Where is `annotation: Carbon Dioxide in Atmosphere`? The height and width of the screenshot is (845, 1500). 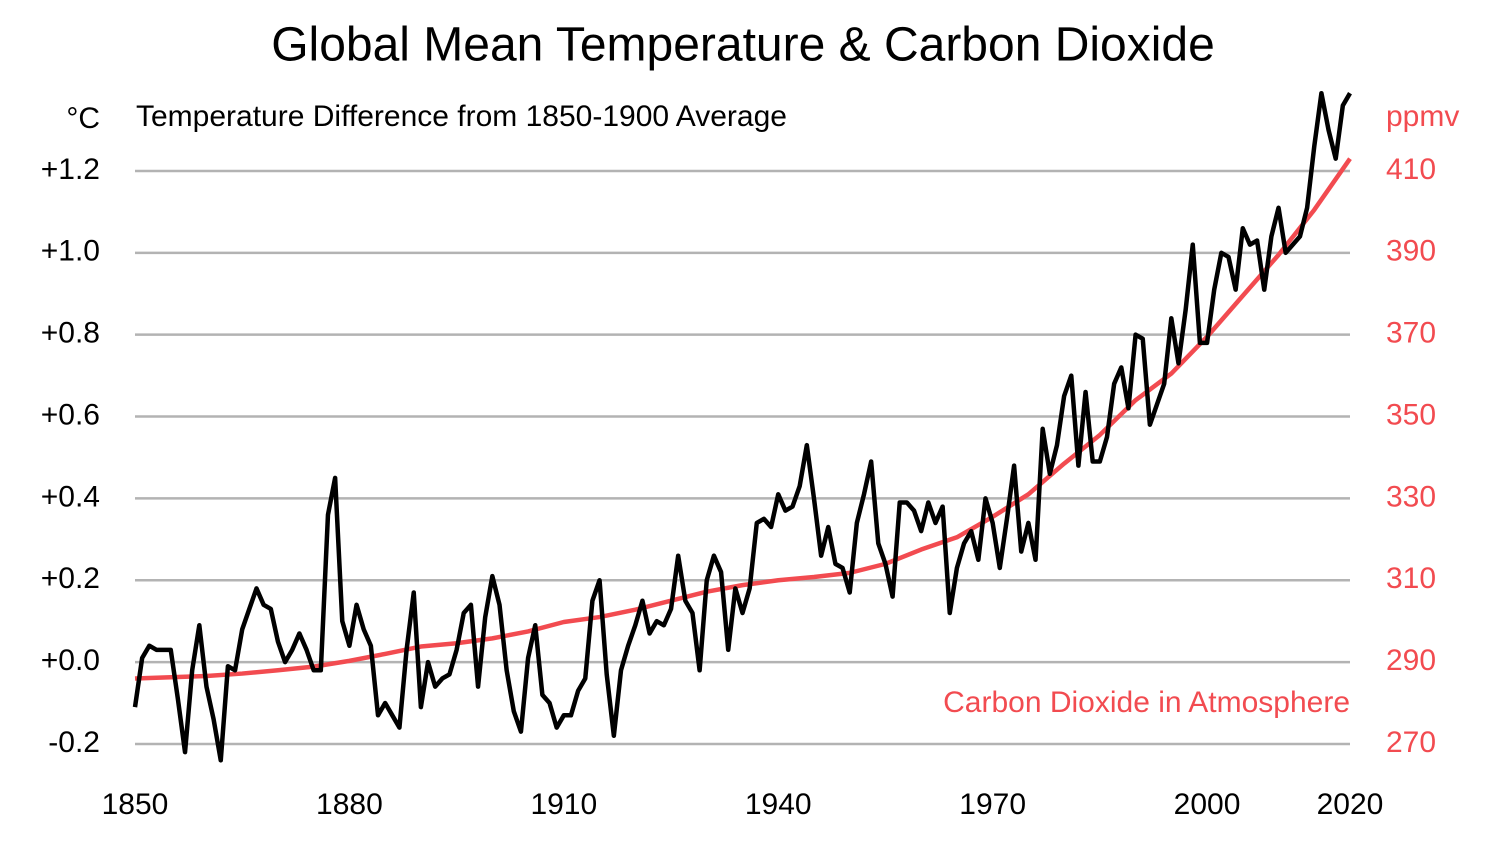 annotation: Carbon Dioxide in Atmosphere is located at coordinates (1146, 702).